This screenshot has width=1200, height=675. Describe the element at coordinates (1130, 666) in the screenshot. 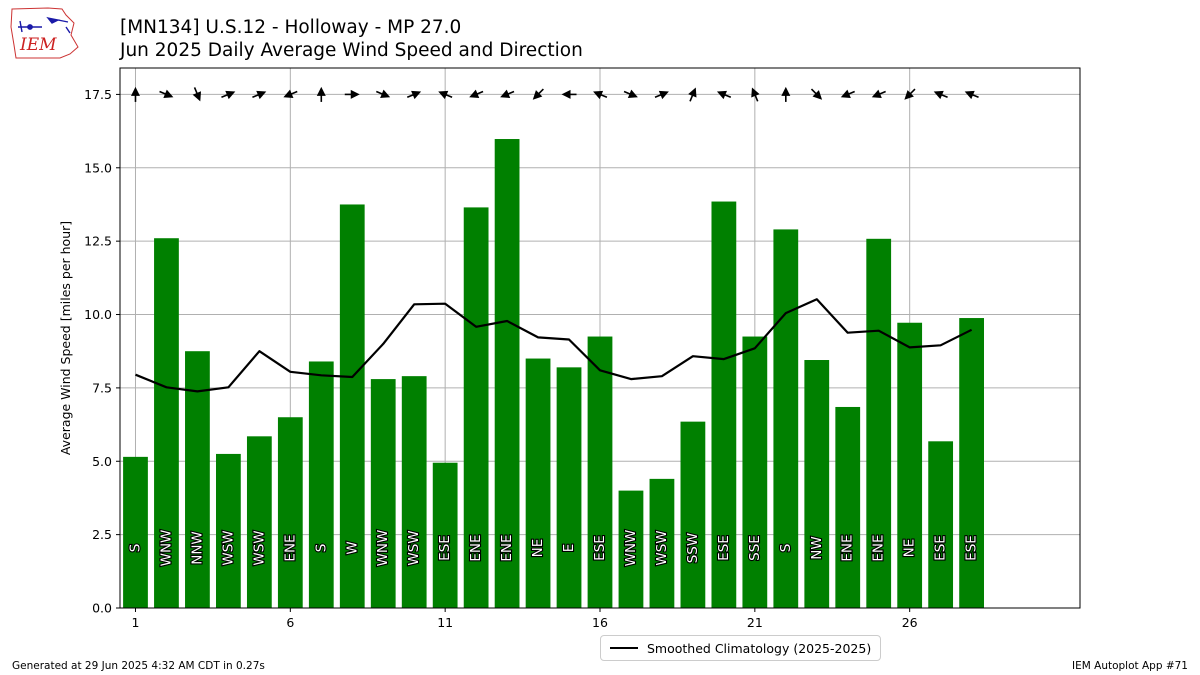

I see `app-credit: IEM Autoplot App #71` at that location.